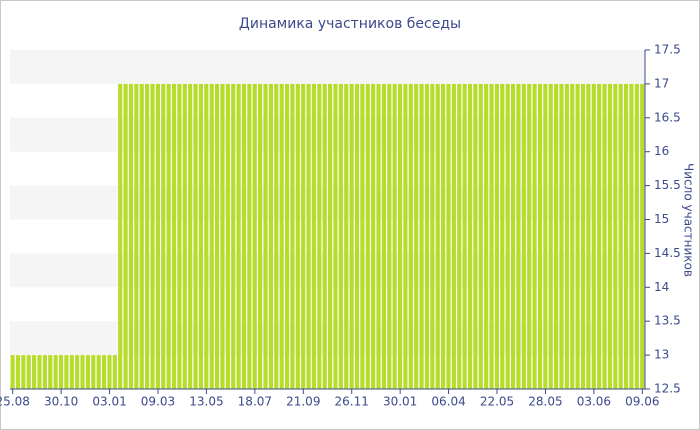  I want to click on x-tick-label: 09.06, so click(642, 402).